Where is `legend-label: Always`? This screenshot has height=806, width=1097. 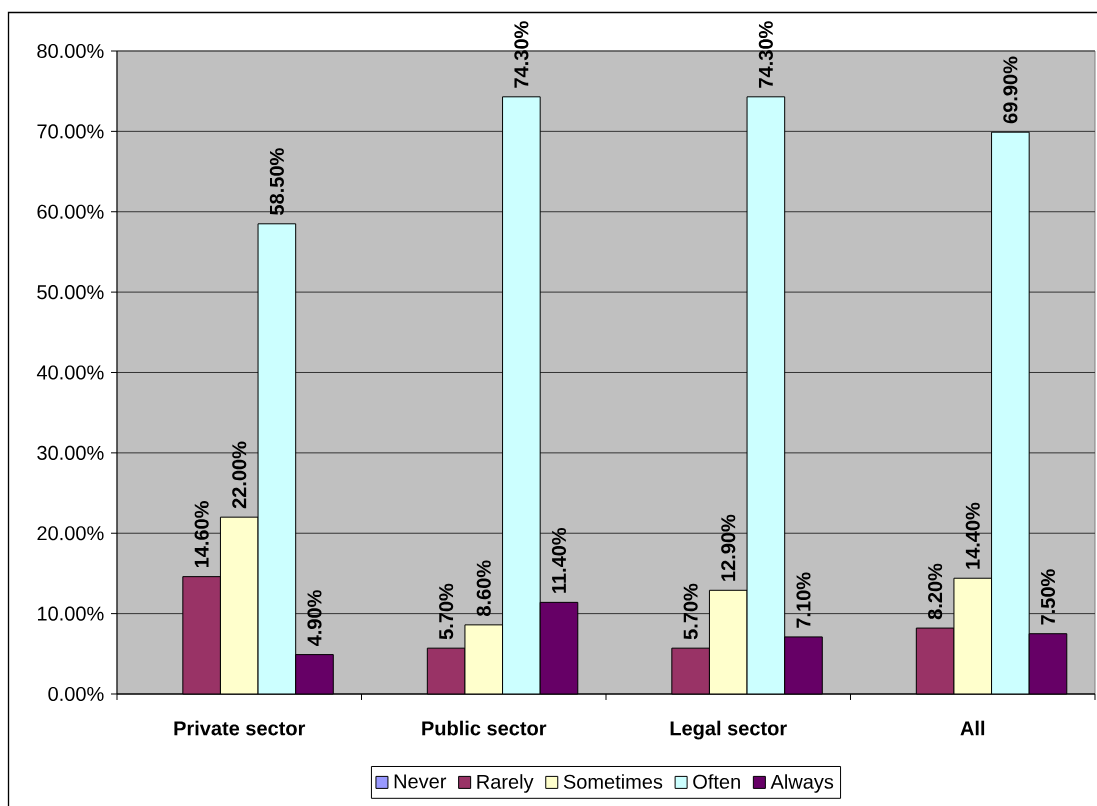
legend-label: Always is located at coordinates (802, 783).